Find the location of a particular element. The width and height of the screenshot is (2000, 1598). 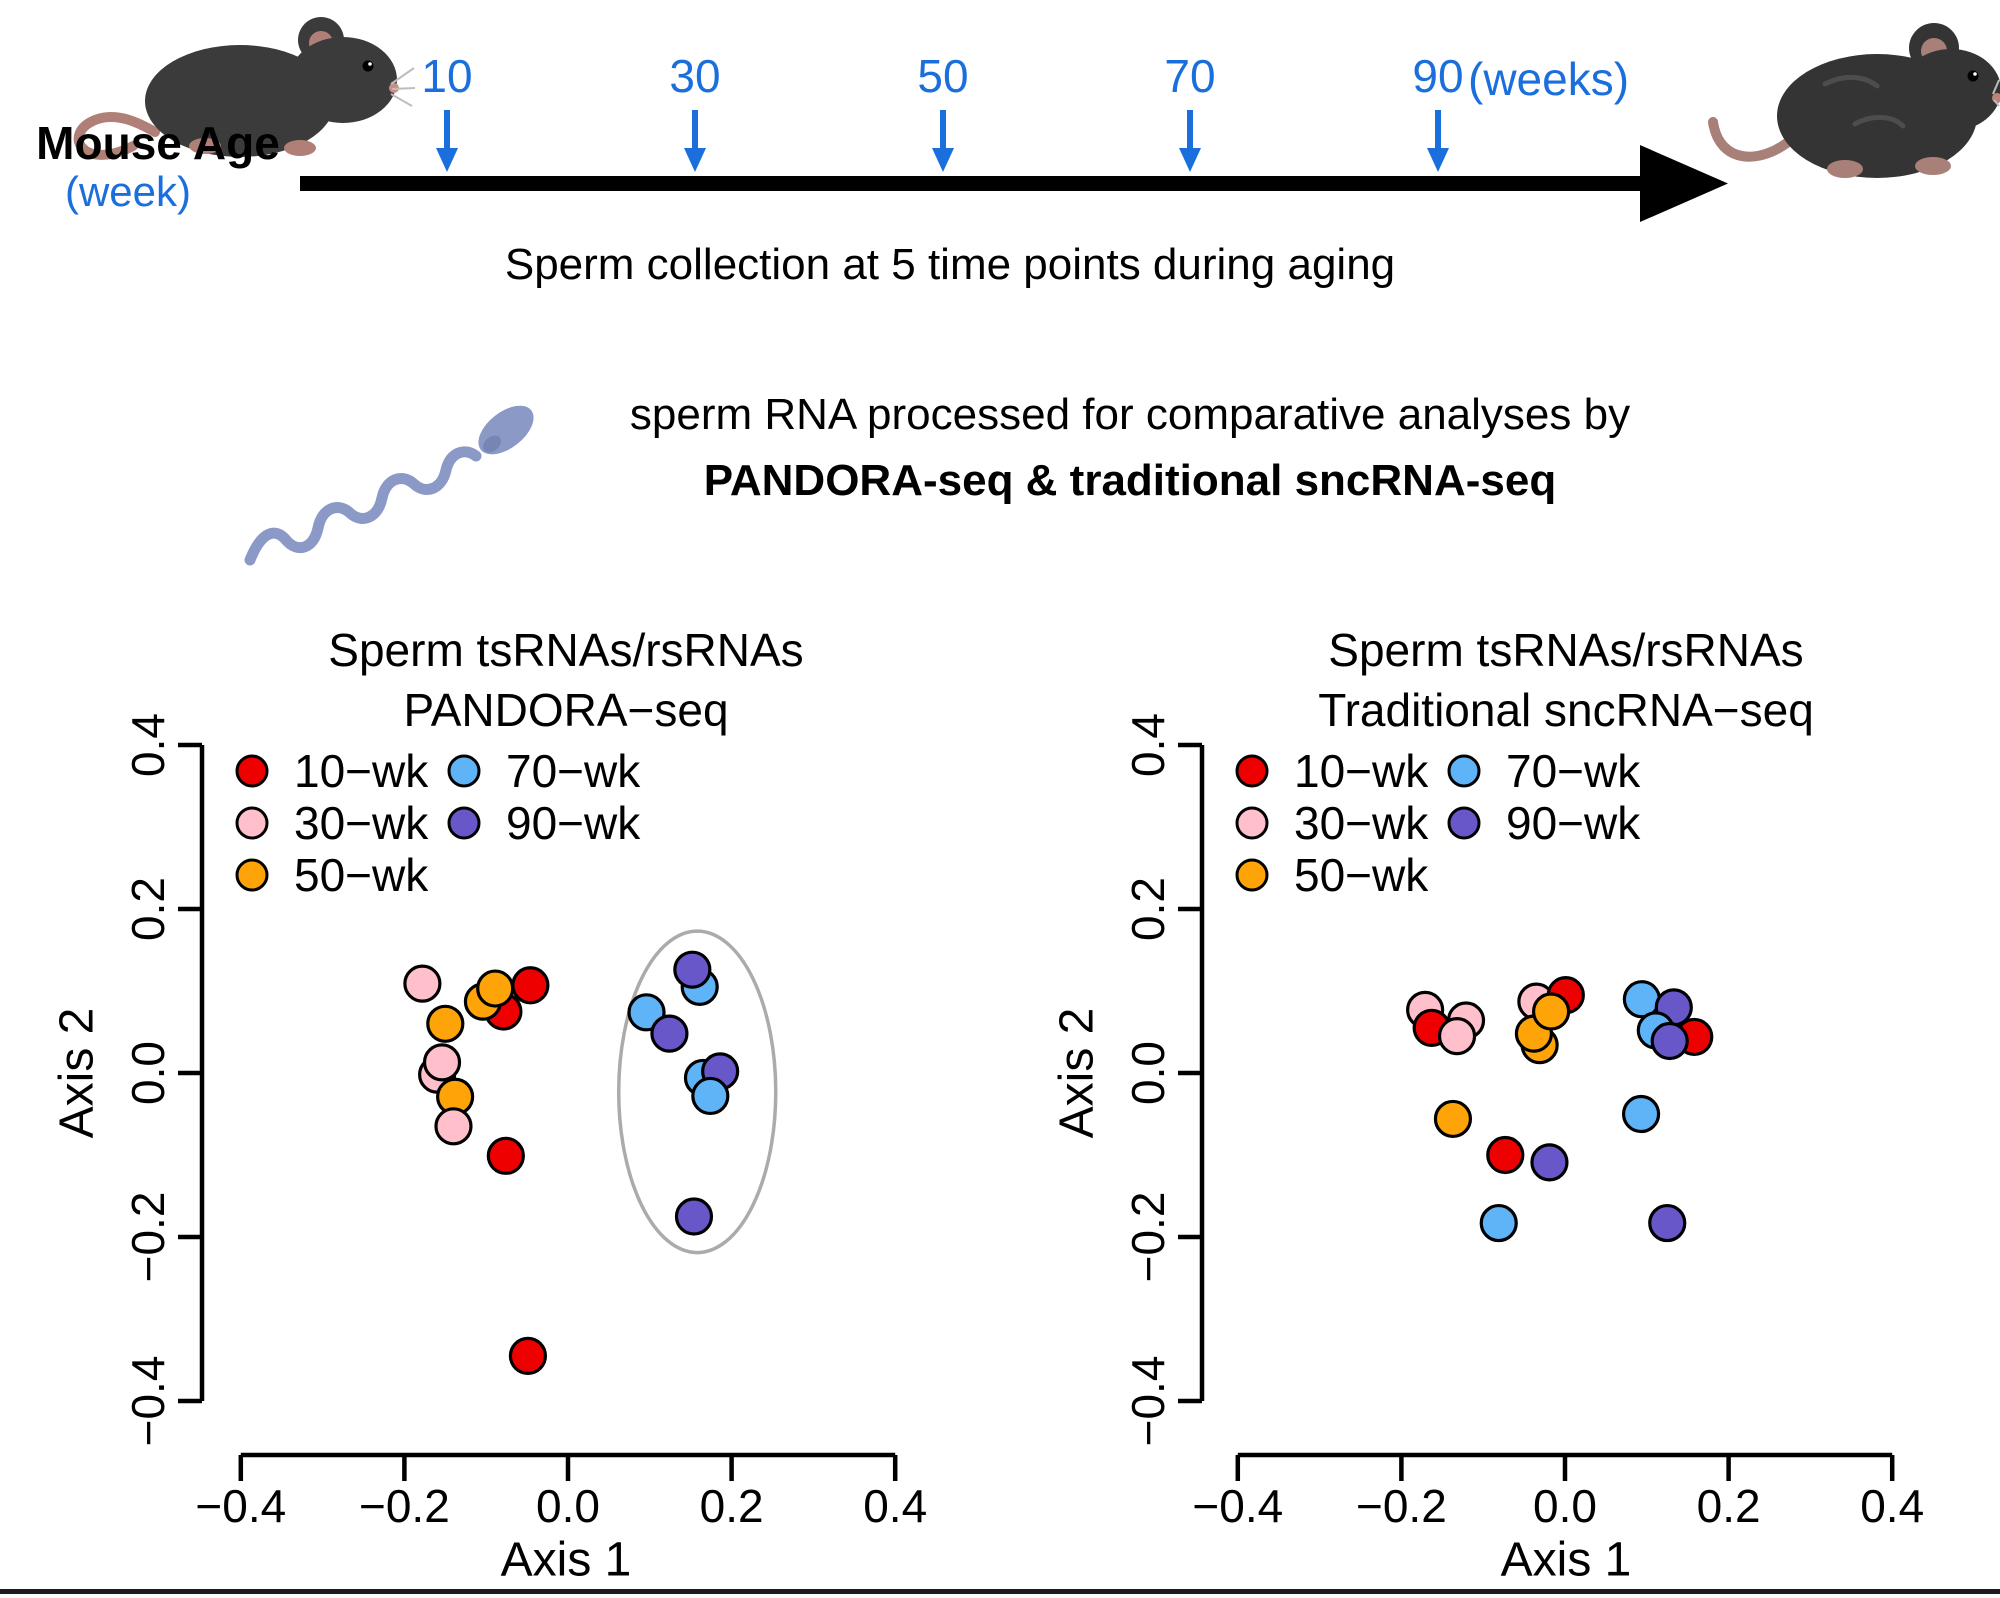

timeline-tick-label: 30 is located at coordinates (694, 76).